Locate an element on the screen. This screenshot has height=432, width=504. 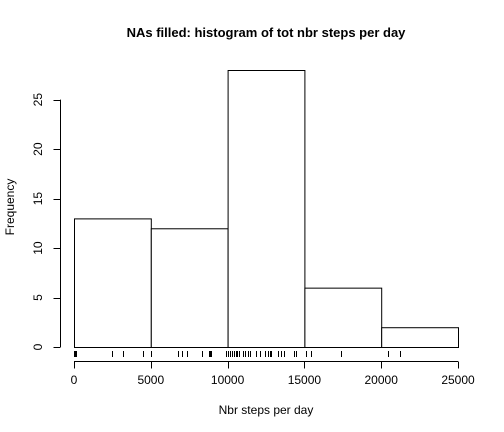
y-tick-label: 15 is located at coordinates (38, 199).